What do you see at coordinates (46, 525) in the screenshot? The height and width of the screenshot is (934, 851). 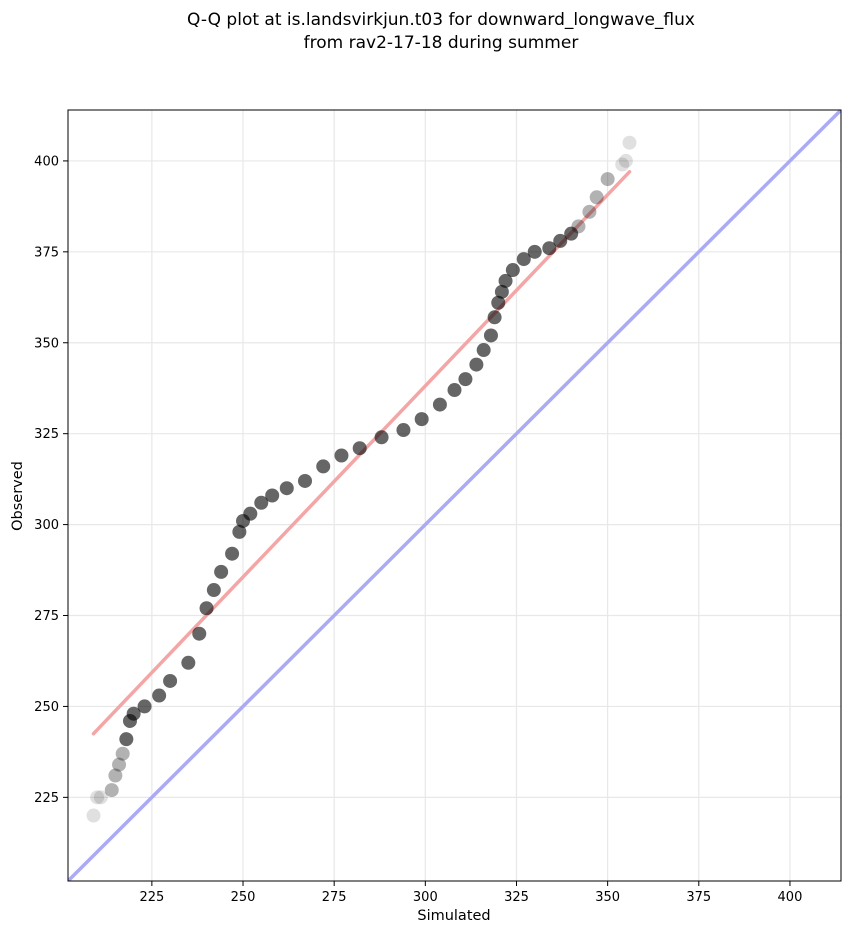 I see `y-tick-label: 300` at bounding box center [46, 525].